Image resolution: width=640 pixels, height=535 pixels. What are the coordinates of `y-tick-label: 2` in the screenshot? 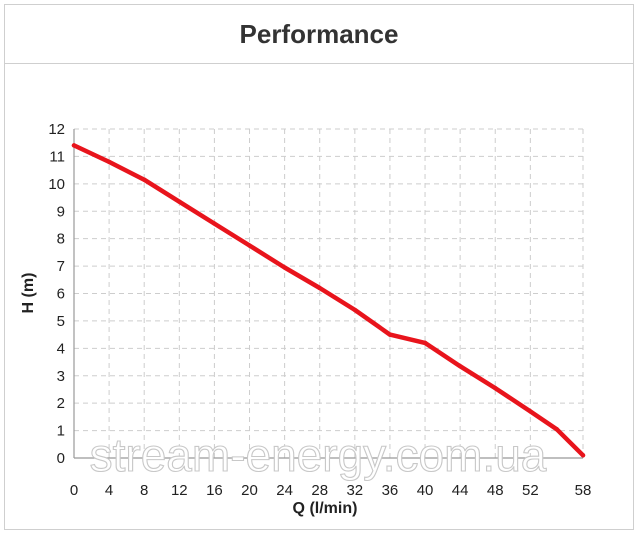 It's located at (61, 403).